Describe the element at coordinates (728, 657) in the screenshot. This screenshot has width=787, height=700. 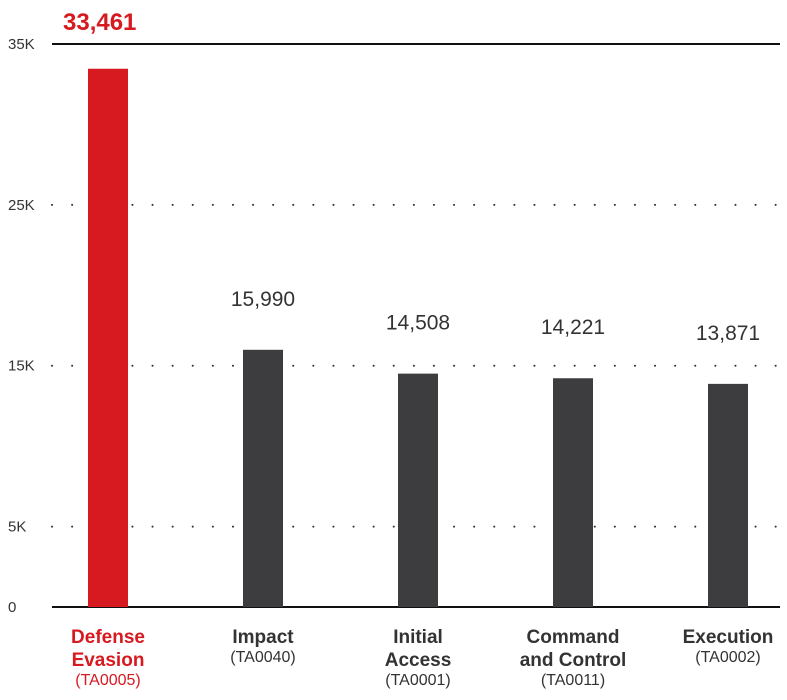
I see `x-category-code: (TA0002)` at that location.